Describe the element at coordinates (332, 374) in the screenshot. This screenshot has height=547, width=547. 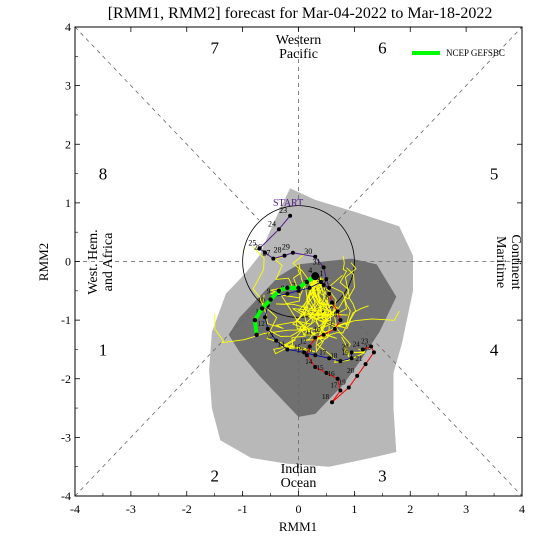
I see `forecast-path-a-day-label: 16` at that location.